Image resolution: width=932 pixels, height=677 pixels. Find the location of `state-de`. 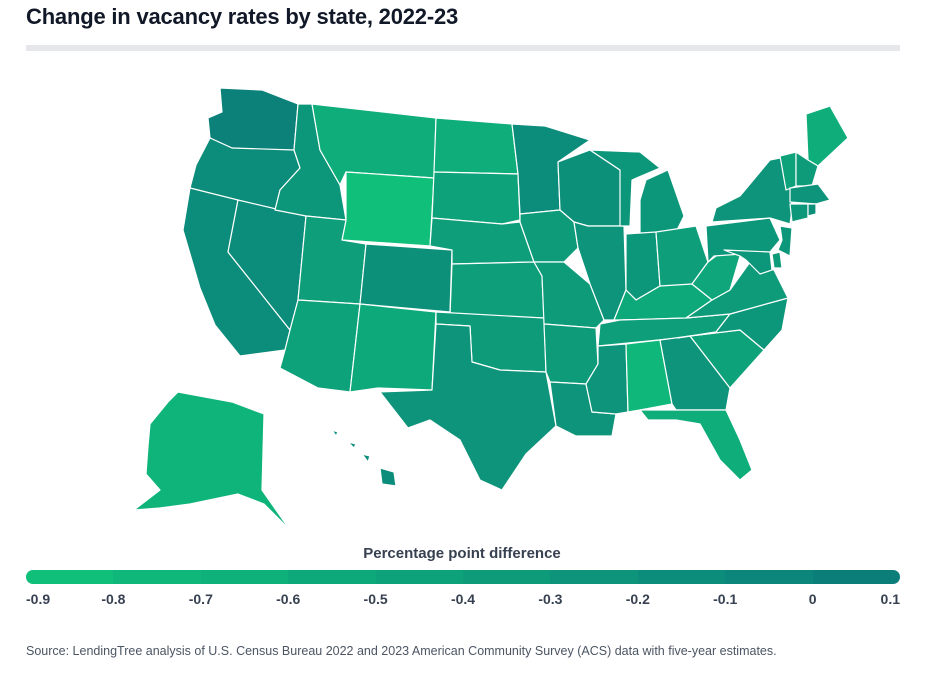

state-de is located at coordinates (777, 260).